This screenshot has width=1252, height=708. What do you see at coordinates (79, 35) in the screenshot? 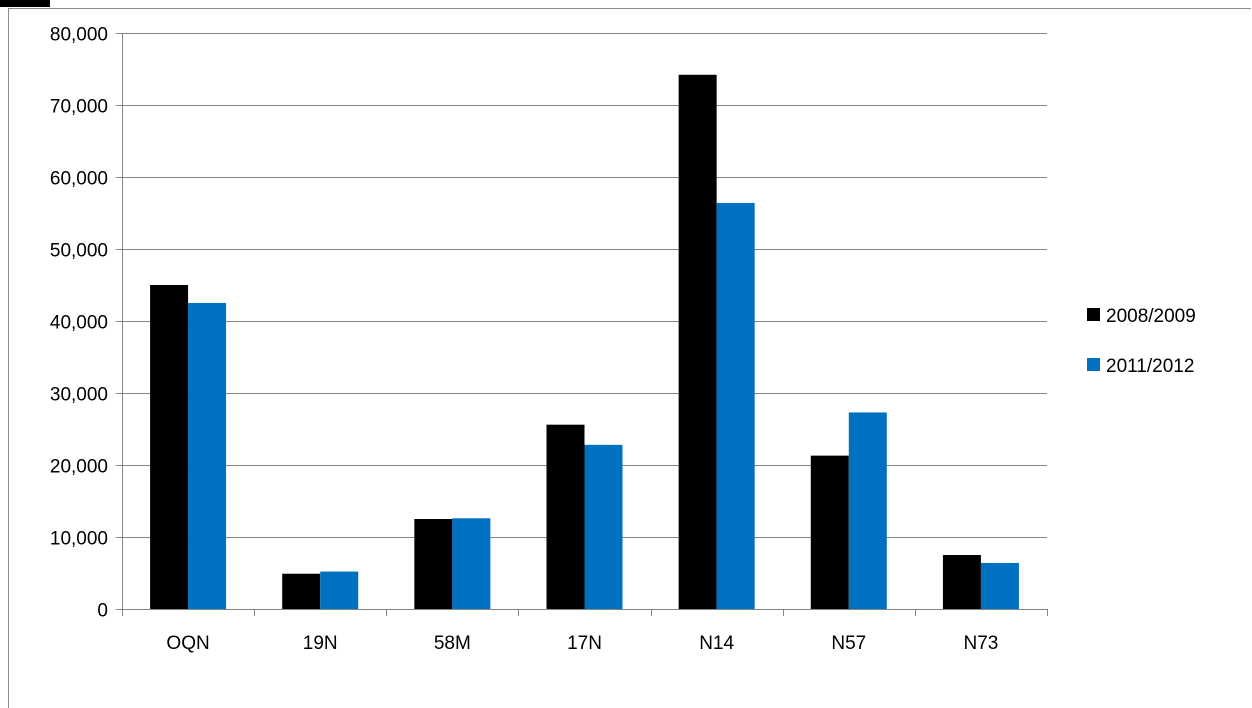
I see `y-tick-label: 80,000` at bounding box center [79, 35].